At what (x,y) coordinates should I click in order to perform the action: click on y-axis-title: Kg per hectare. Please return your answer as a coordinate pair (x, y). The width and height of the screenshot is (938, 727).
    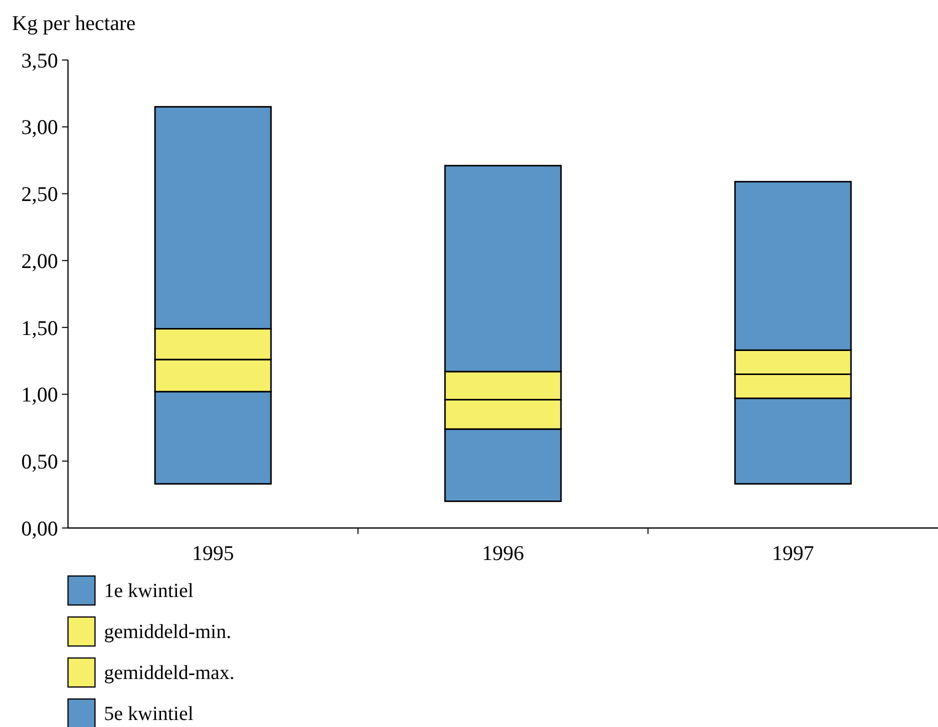
    Looking at the image, I should click on (74, 23).